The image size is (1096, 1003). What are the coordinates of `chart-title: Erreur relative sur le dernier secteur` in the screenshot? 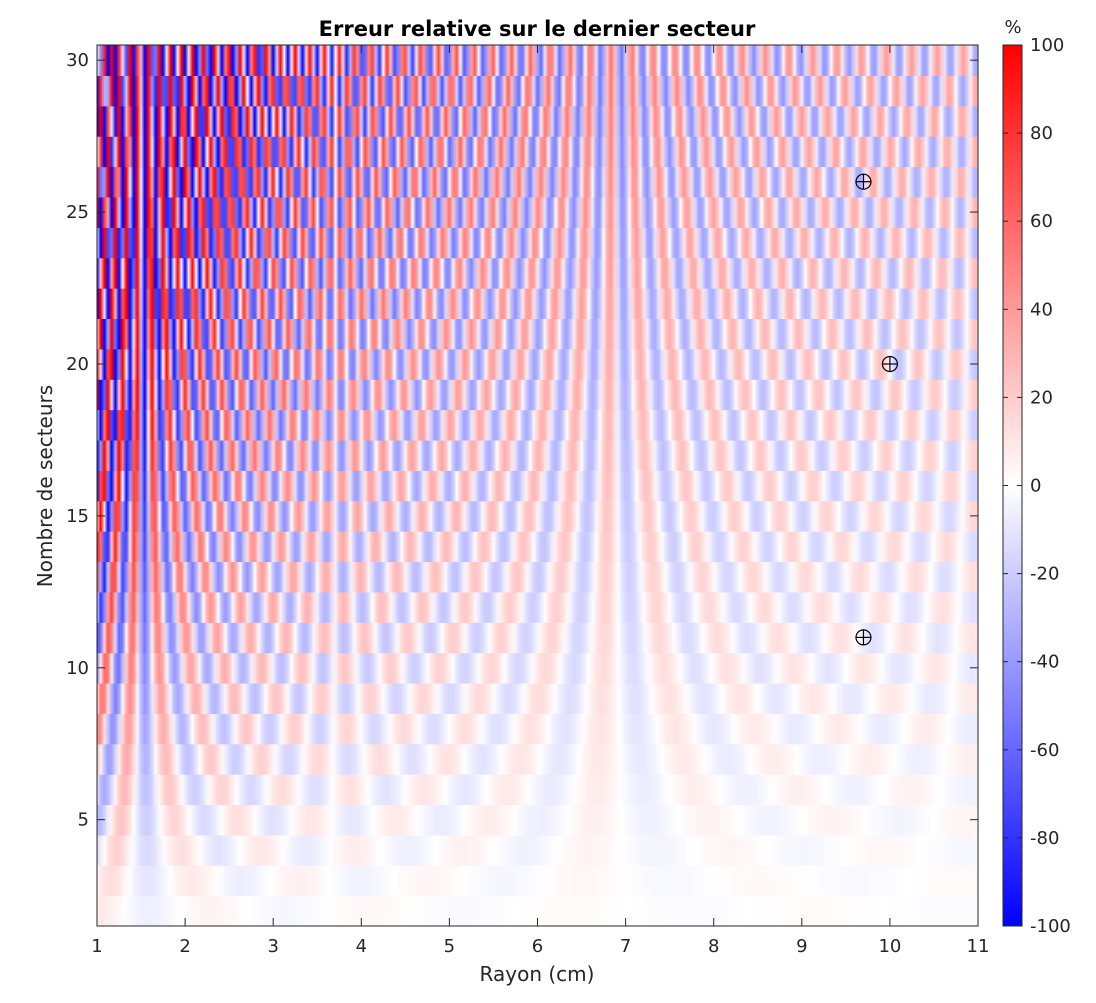 It's located at (537, 29).